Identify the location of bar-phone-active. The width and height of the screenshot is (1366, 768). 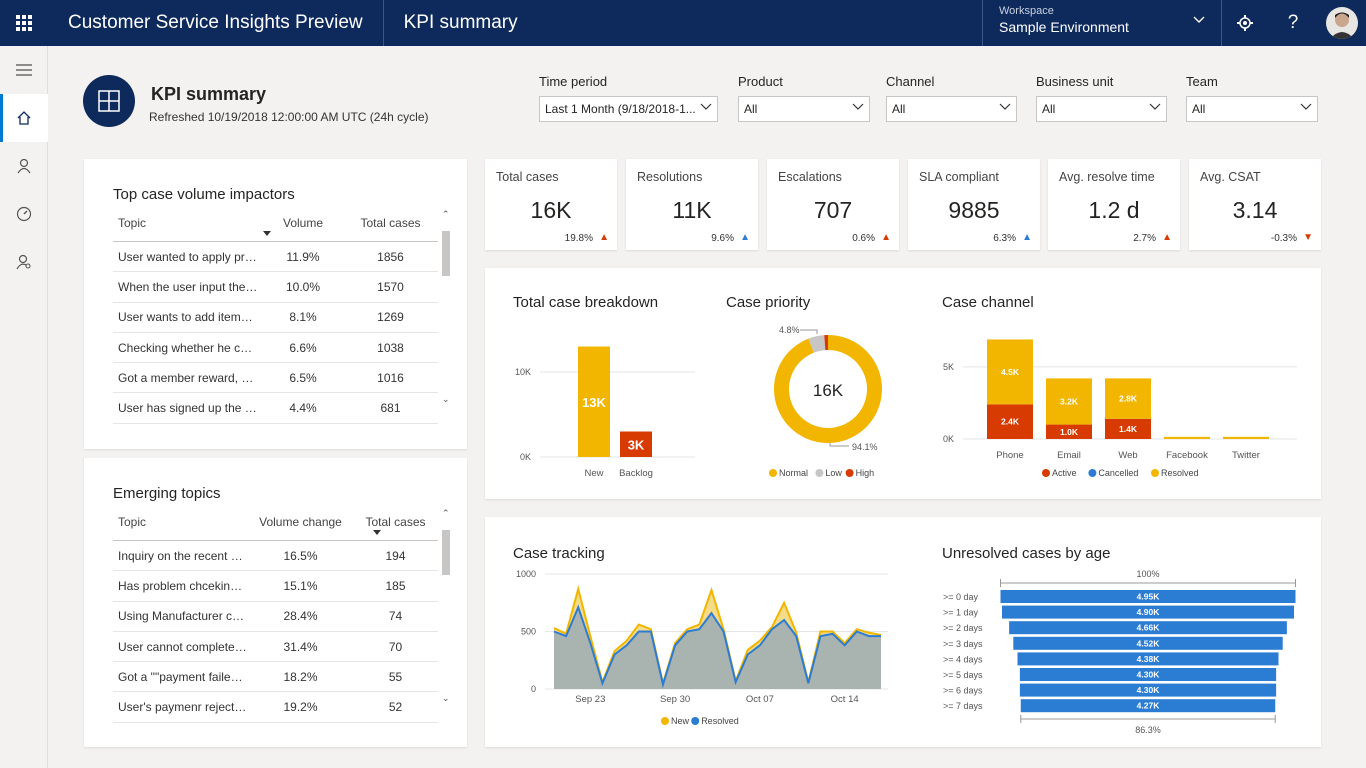
(1010, 421).